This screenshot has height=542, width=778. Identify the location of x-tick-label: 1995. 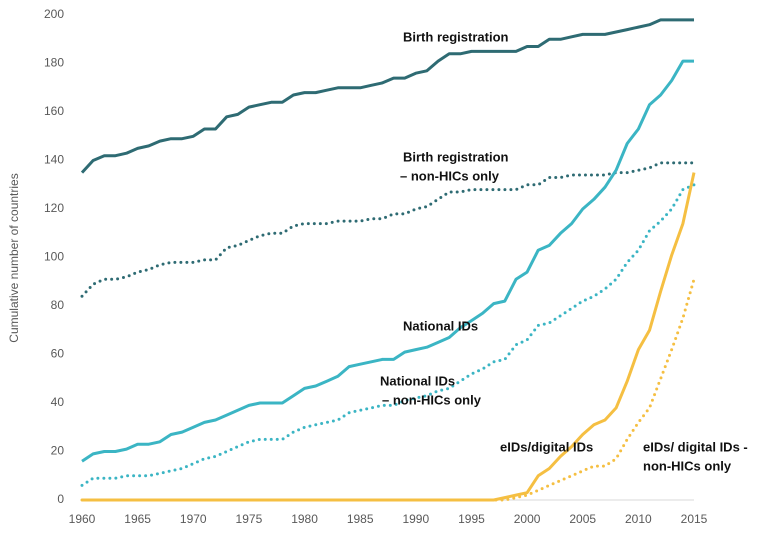
(471, 519).